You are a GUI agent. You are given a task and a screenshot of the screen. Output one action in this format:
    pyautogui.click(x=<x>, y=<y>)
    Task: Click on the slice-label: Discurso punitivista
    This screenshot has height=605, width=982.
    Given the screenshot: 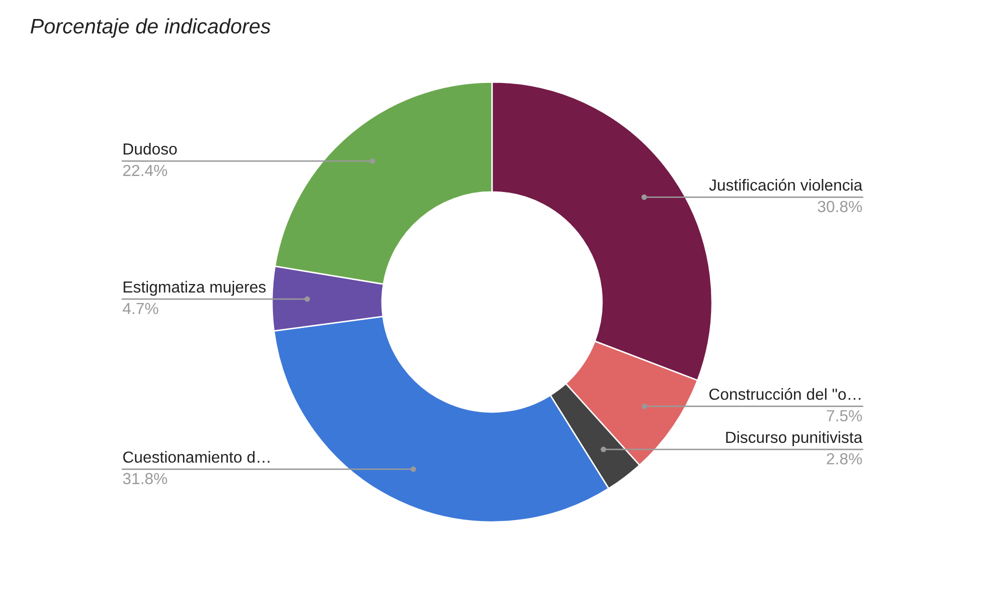 What is the action you would take?
    pyautogui.click(x=794, y=438)
    